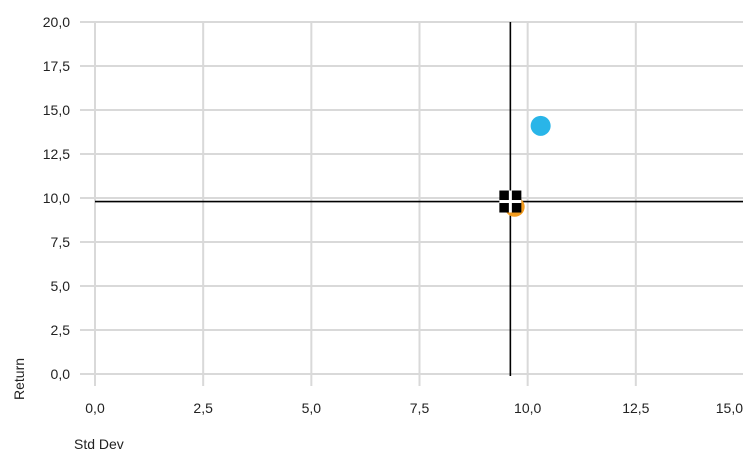 The image size is (743, 456). Describe the element at coordinates (61, 242) in the screenshot. I see `y-tick-label: 7,5` at that location.